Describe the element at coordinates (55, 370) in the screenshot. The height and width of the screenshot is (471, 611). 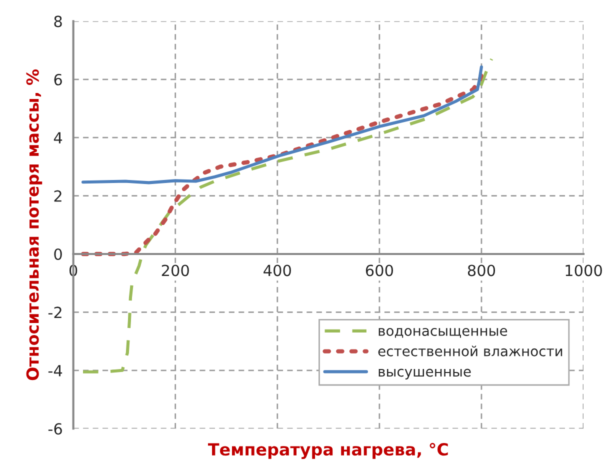
I see `y-tick-label: -4` at that location.